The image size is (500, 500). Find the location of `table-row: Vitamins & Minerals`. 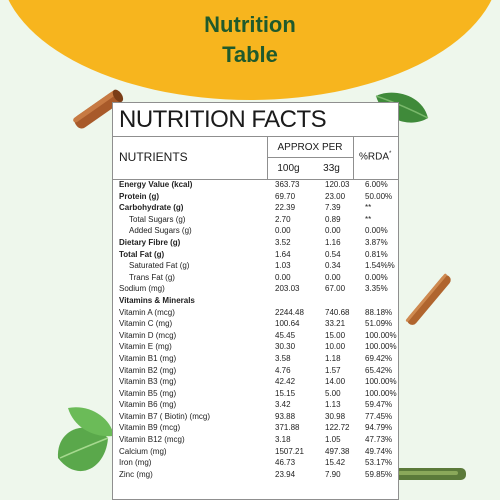

table-row: Vitamins & Minerals is located at coordinates (255, 301).